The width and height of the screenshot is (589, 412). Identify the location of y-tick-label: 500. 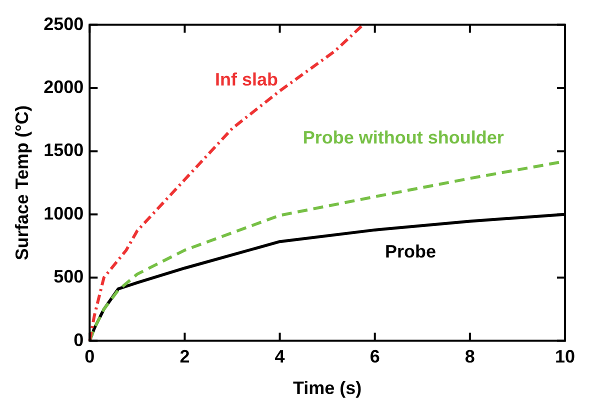
(69, 276).